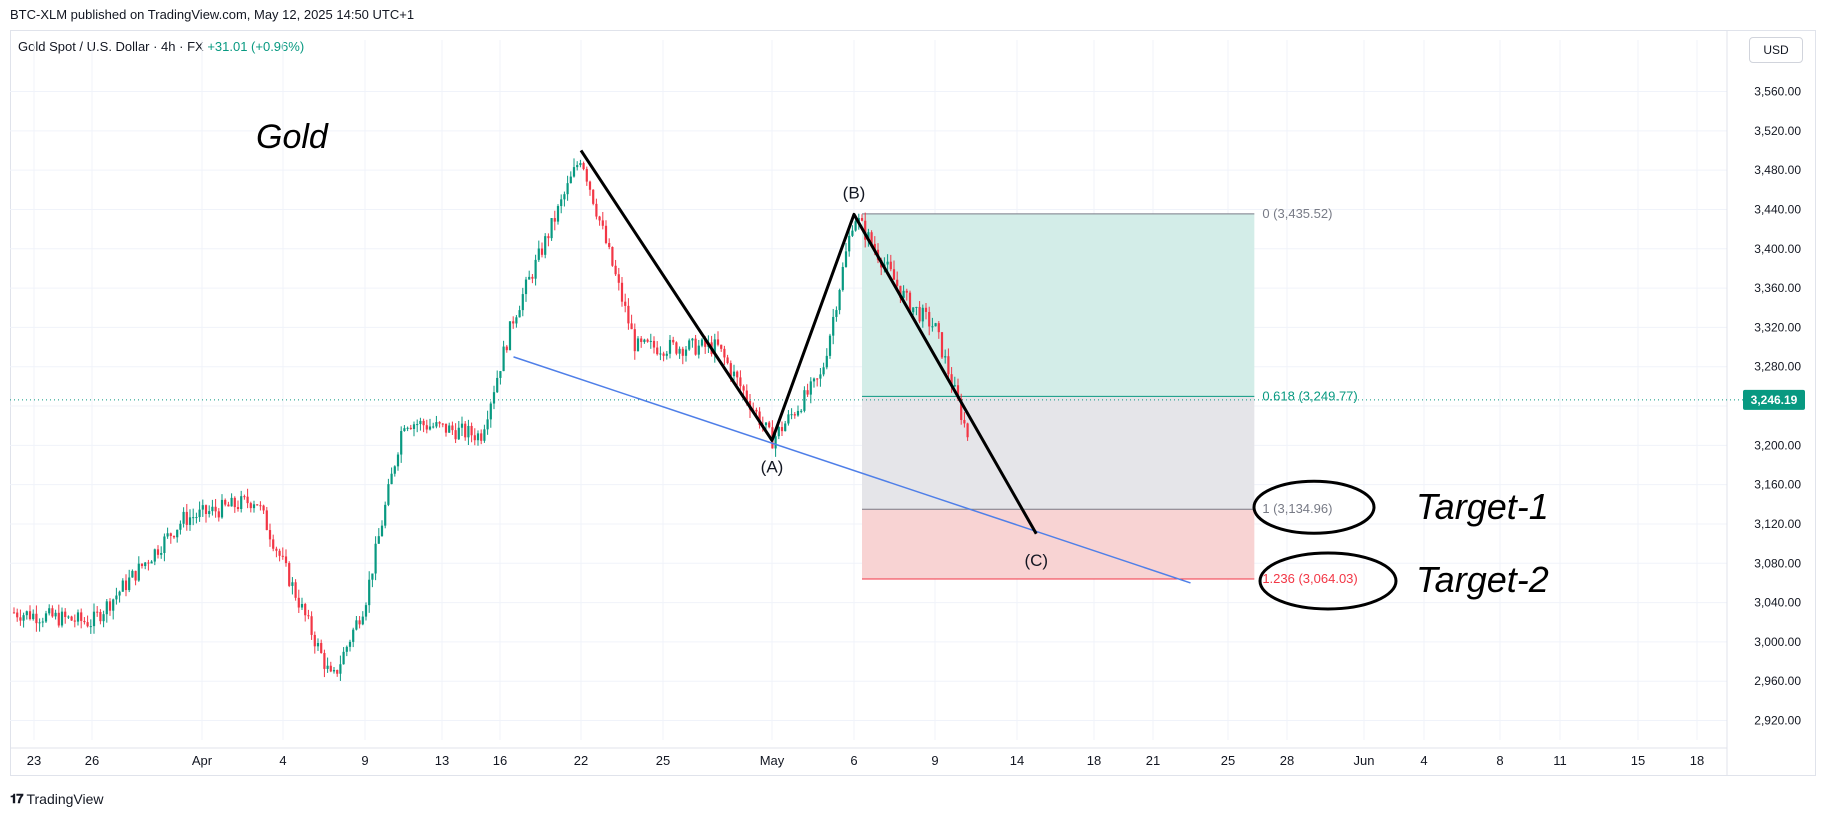  I want to click on y-tick-label: 2,960.00, so click(1777, 681).